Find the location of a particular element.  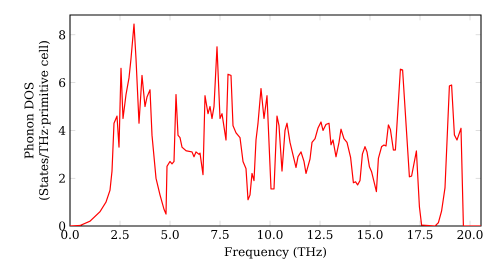

x-tick-label: 7.5 is located at coordinates (220, 234).